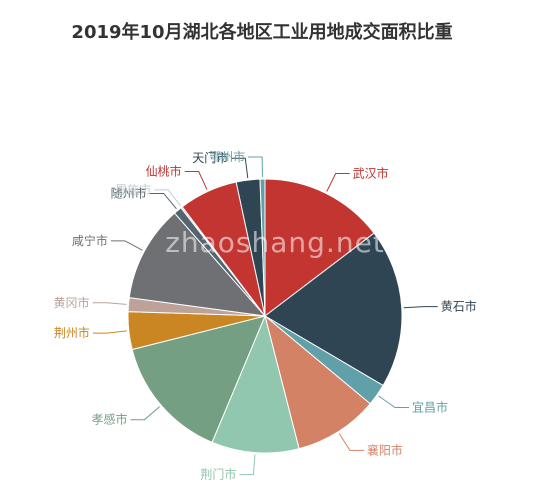  I want to click on slice-label-0: 武汉市, so click(371, 173).